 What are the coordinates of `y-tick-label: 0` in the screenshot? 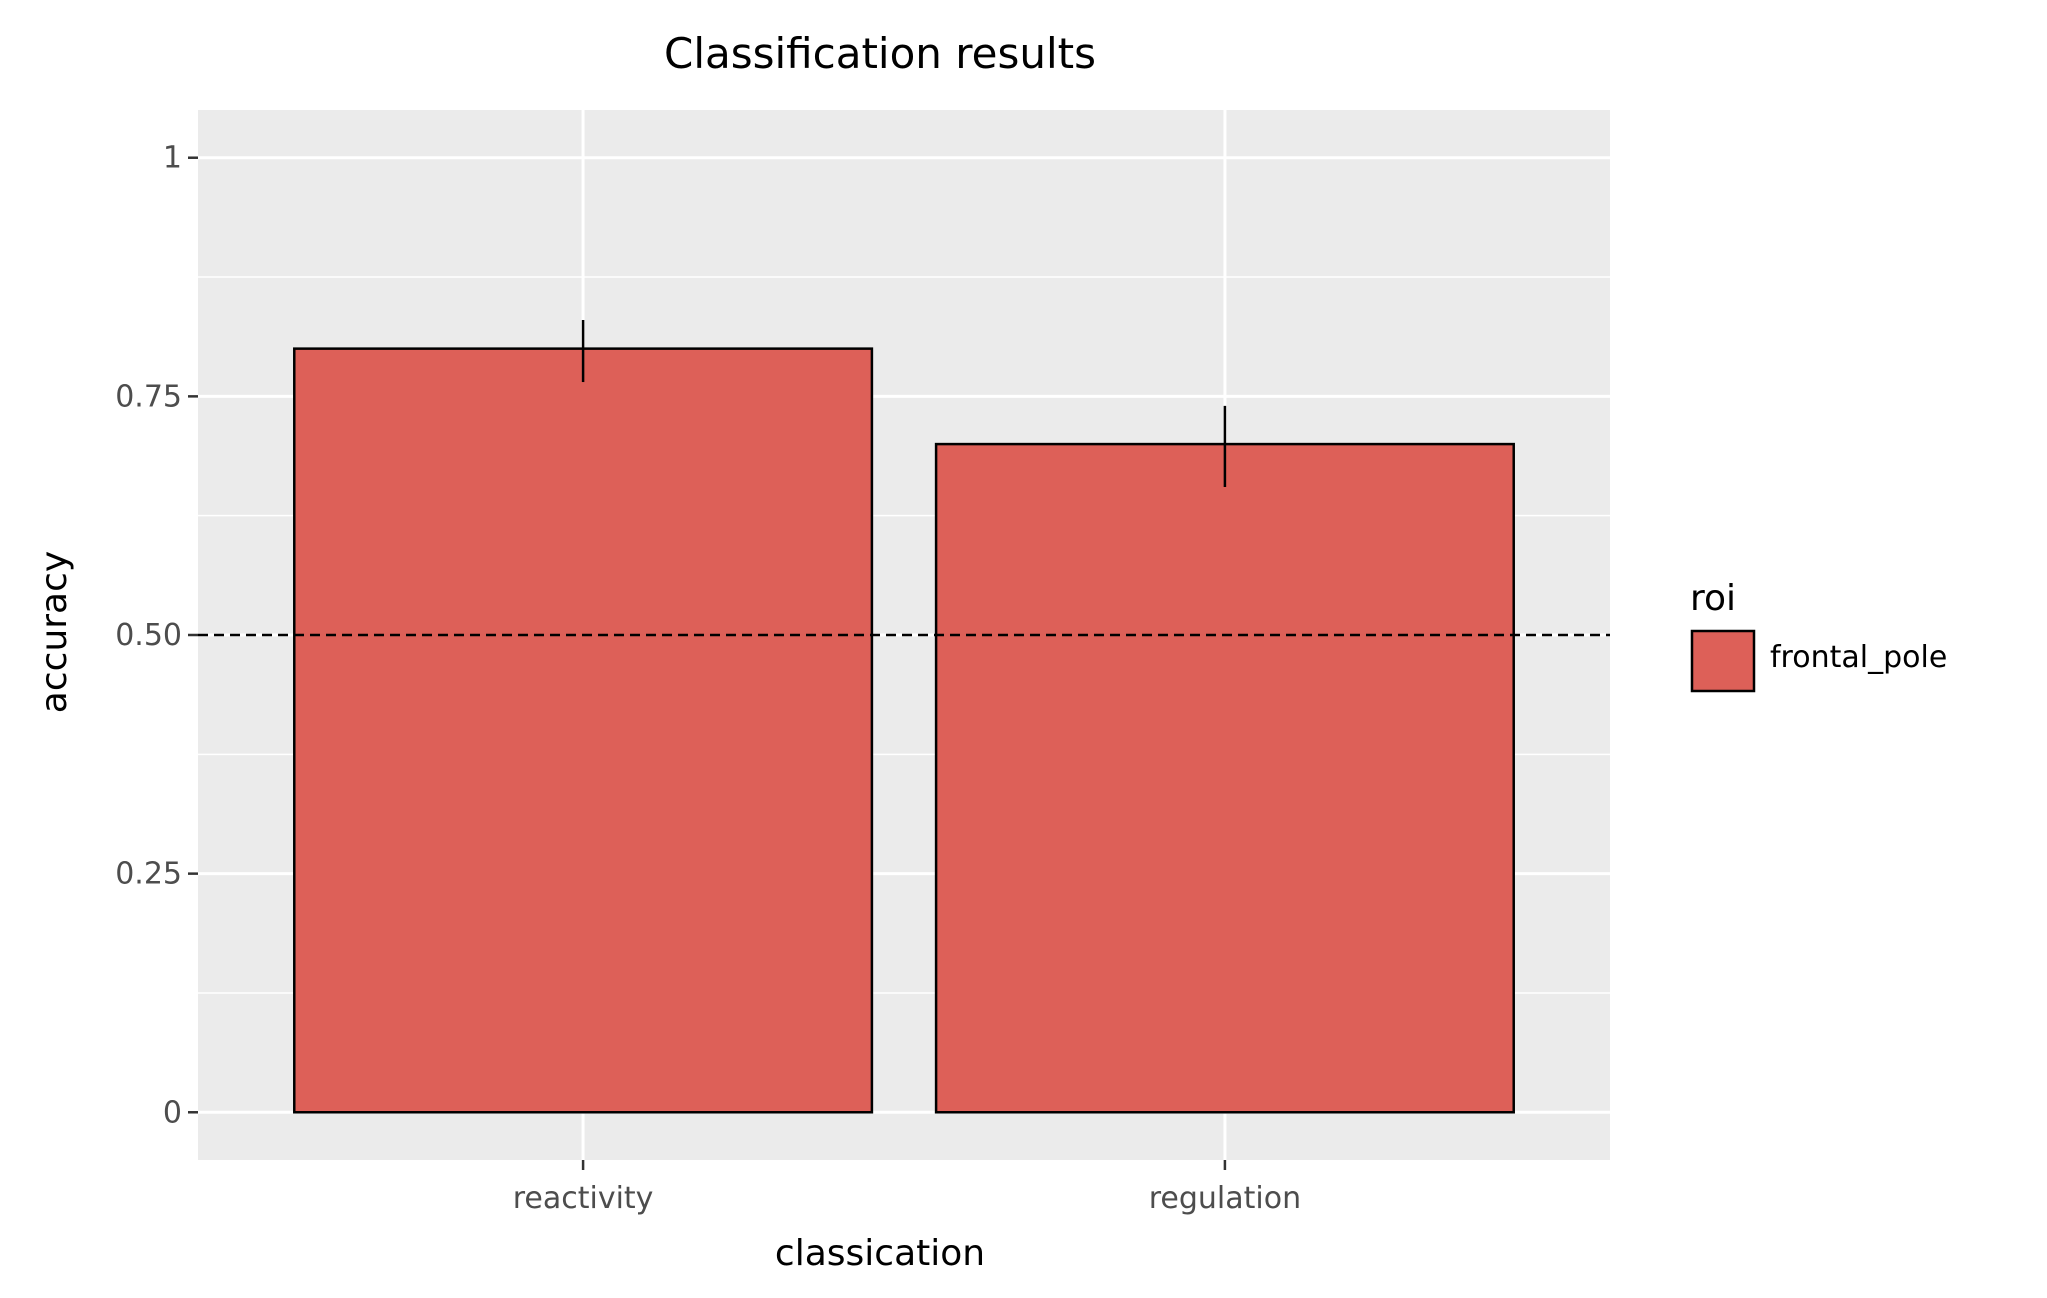 It's located at (172, 1112).